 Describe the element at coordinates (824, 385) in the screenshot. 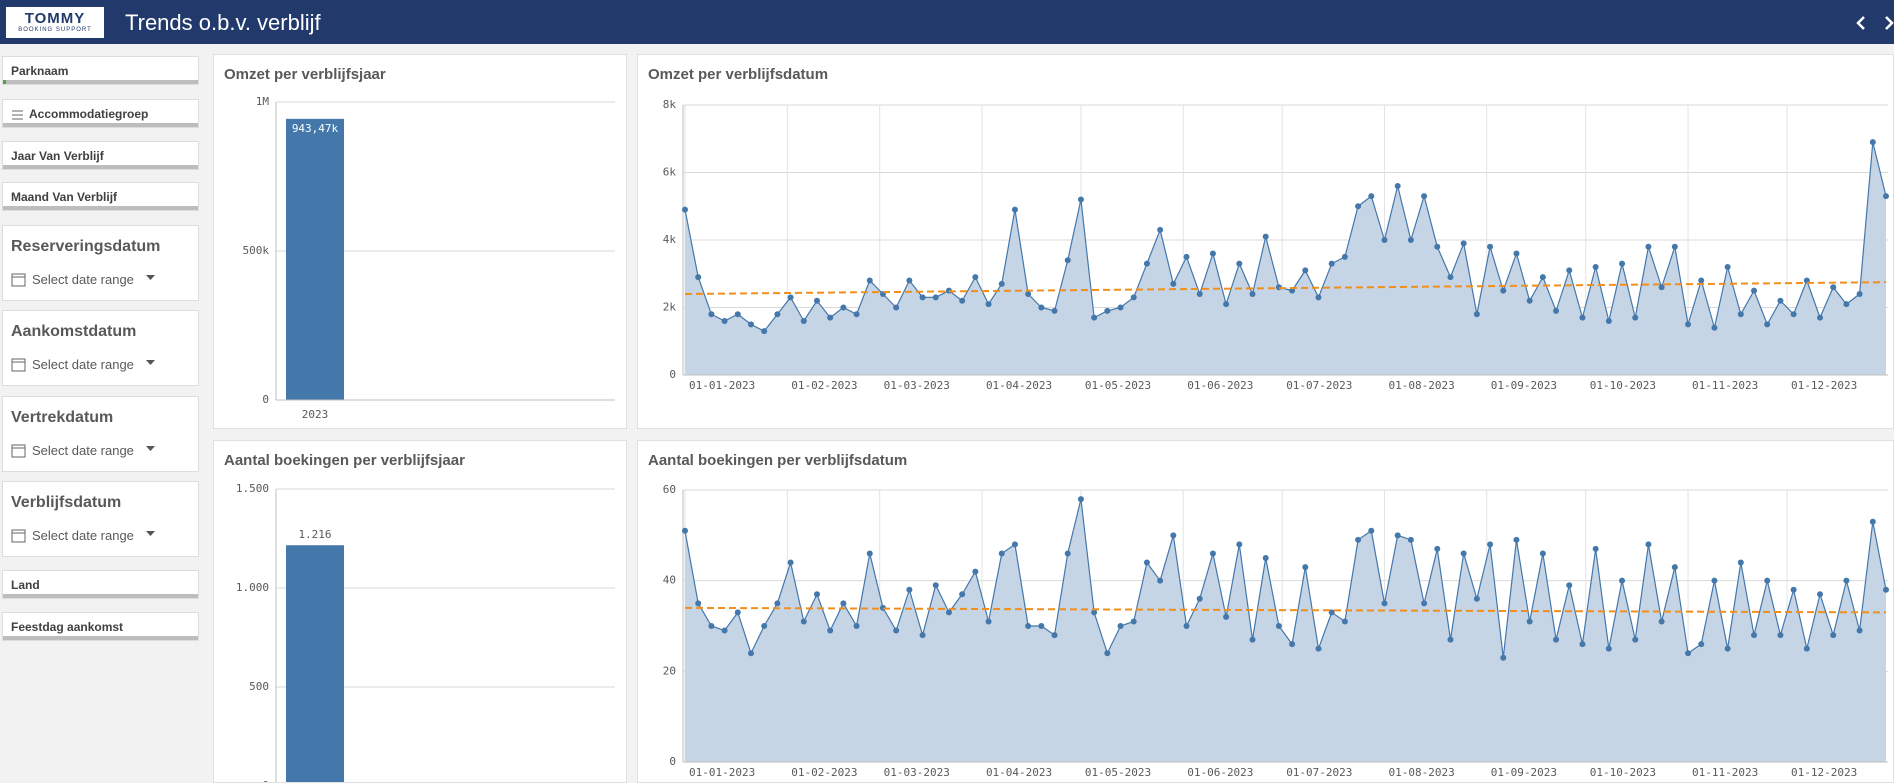

I see `x-tick-label: 01-02-2023` at that location.